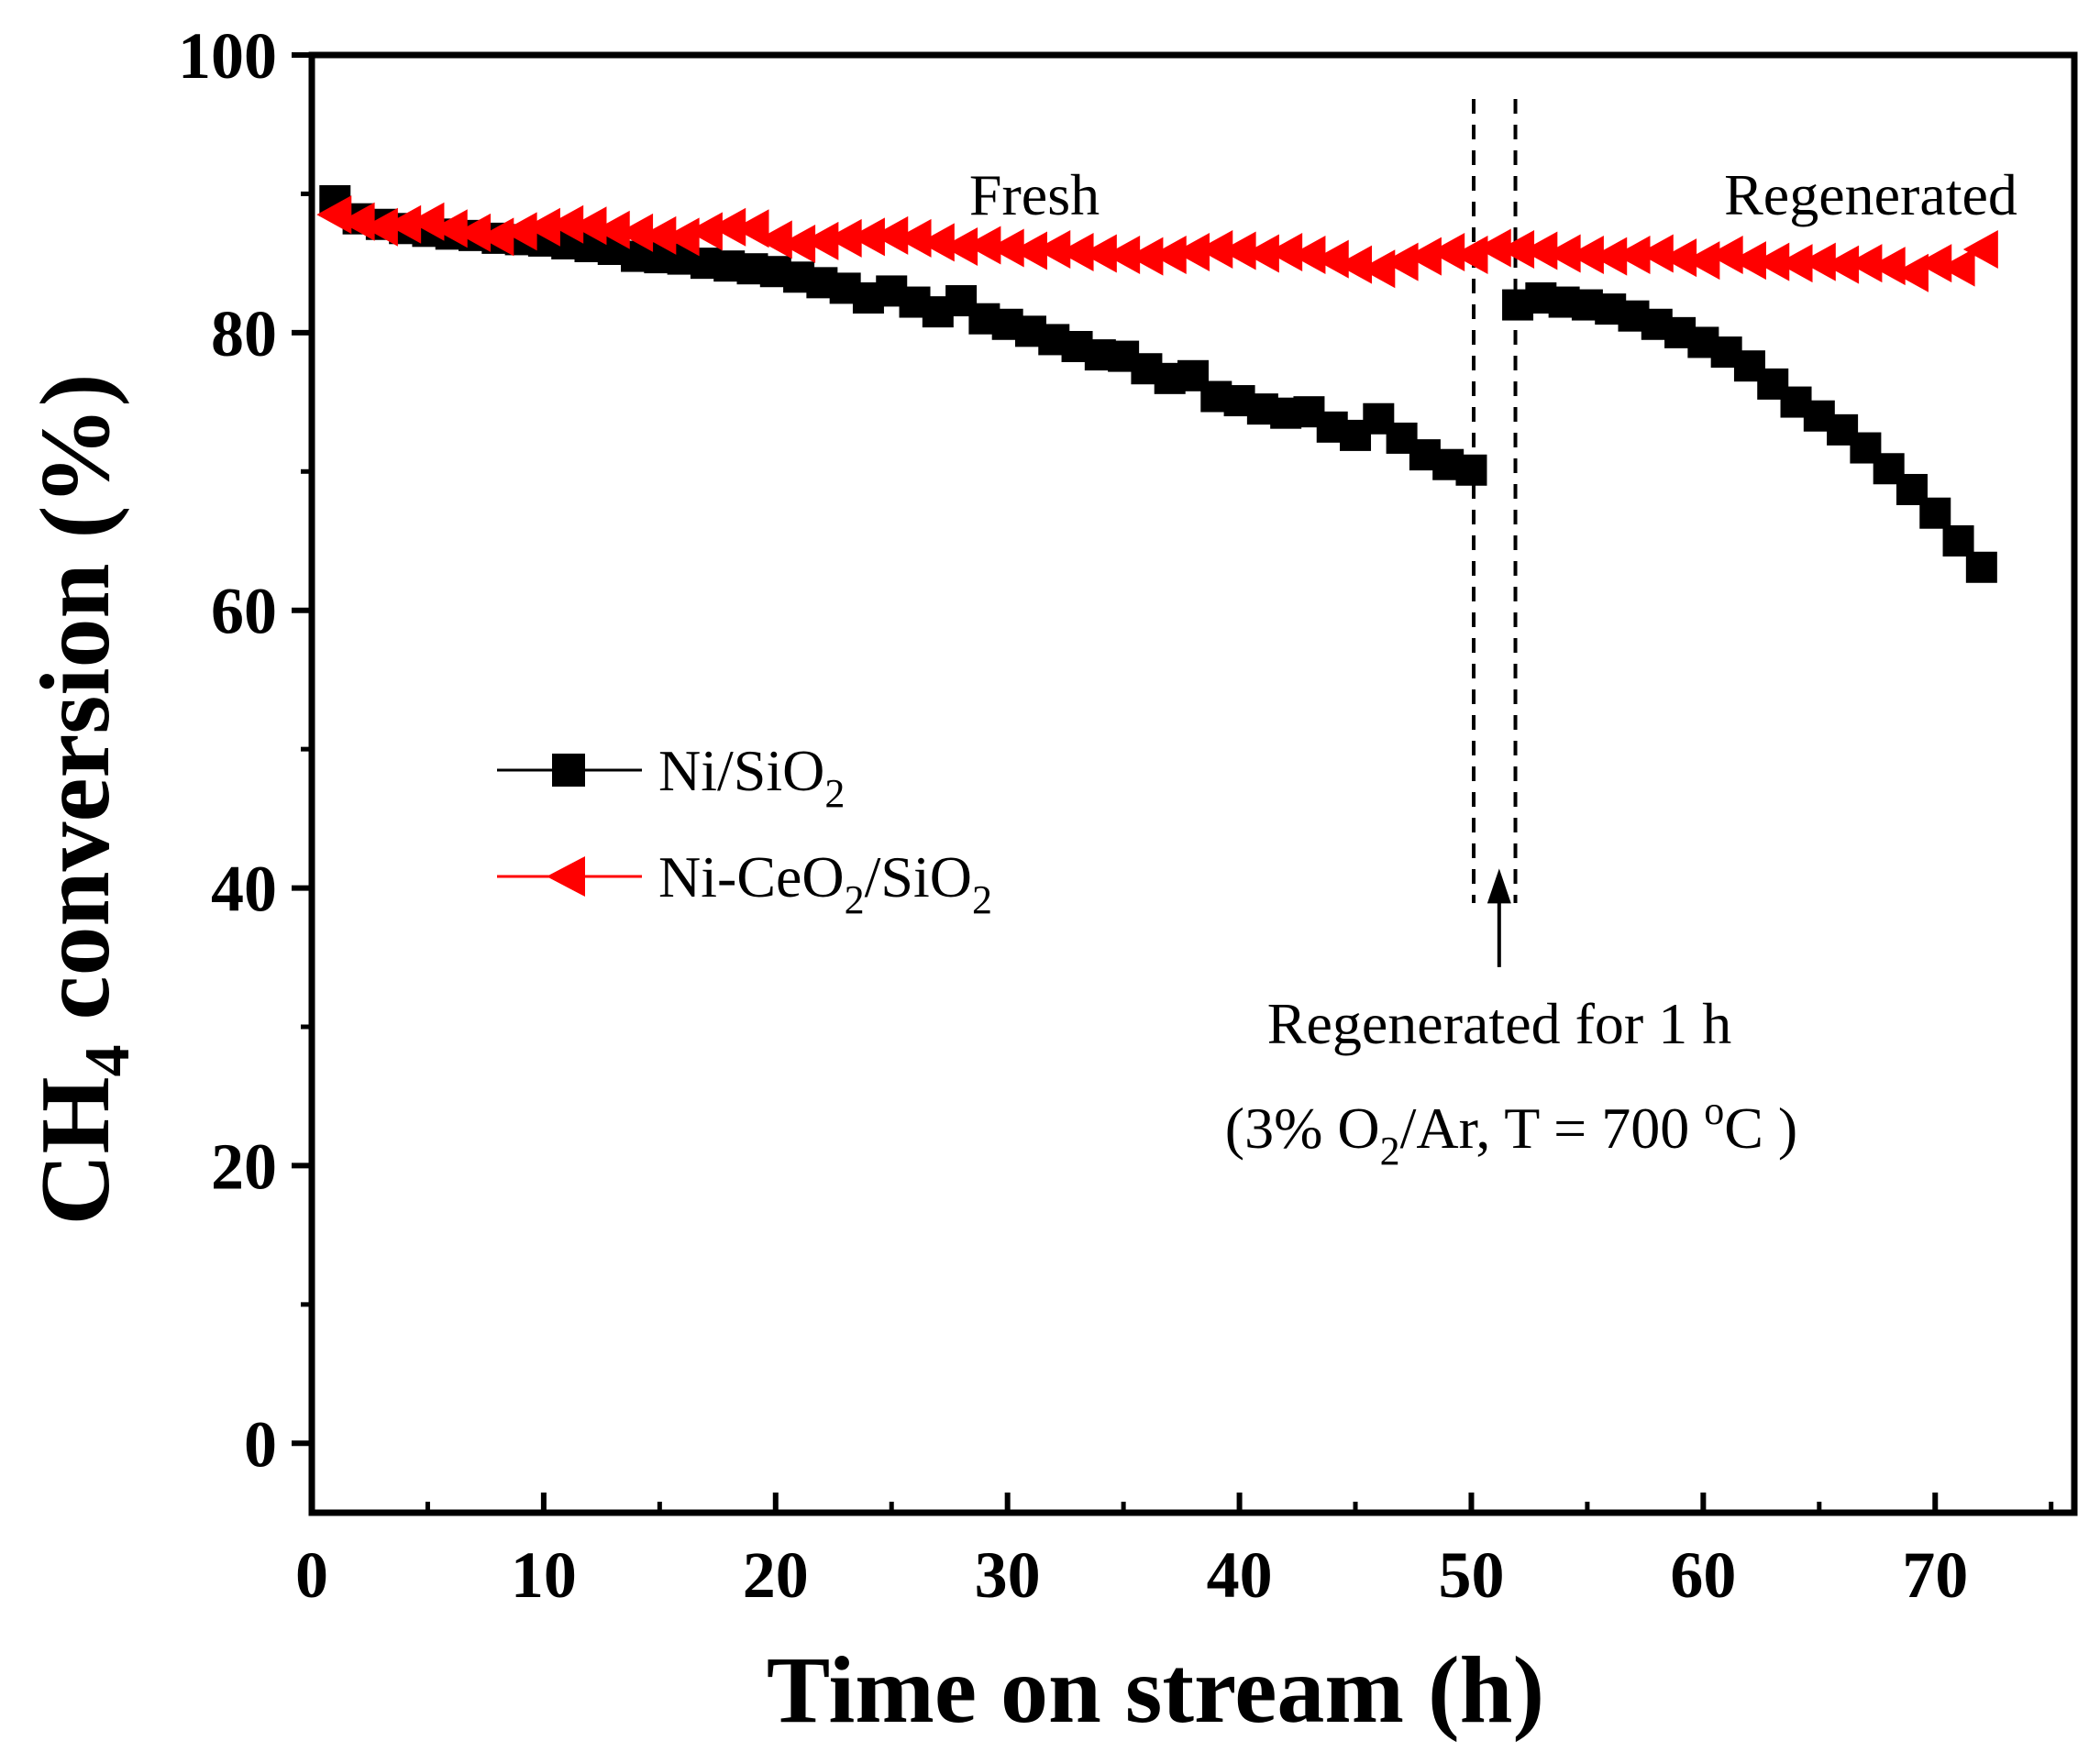 The height and width of the screenshot is (1752, 2100). What do you see at coordinates (1499, 1024) in the screenshot?
I see `regeneration-note-line1: Regenerated for 1 h` at bounding box center [1499, 1024].